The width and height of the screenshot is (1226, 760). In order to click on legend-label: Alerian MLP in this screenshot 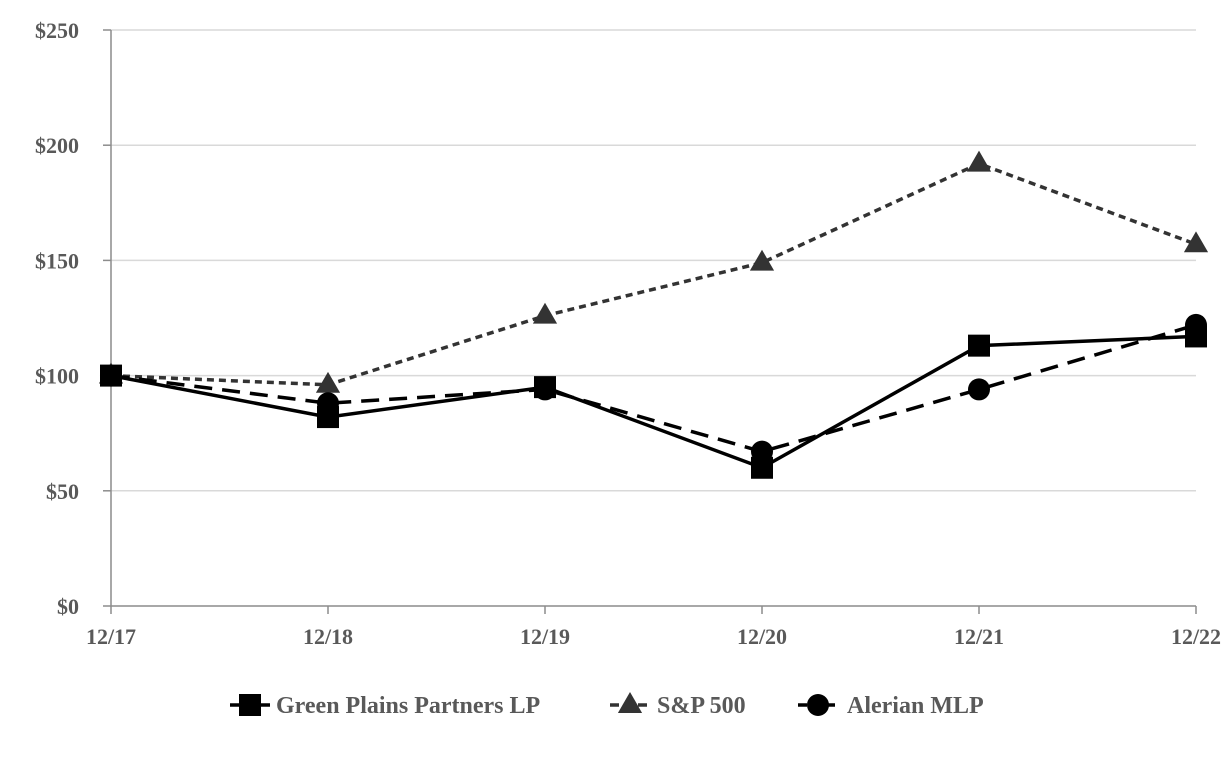, I will do `click(915, 706)`.